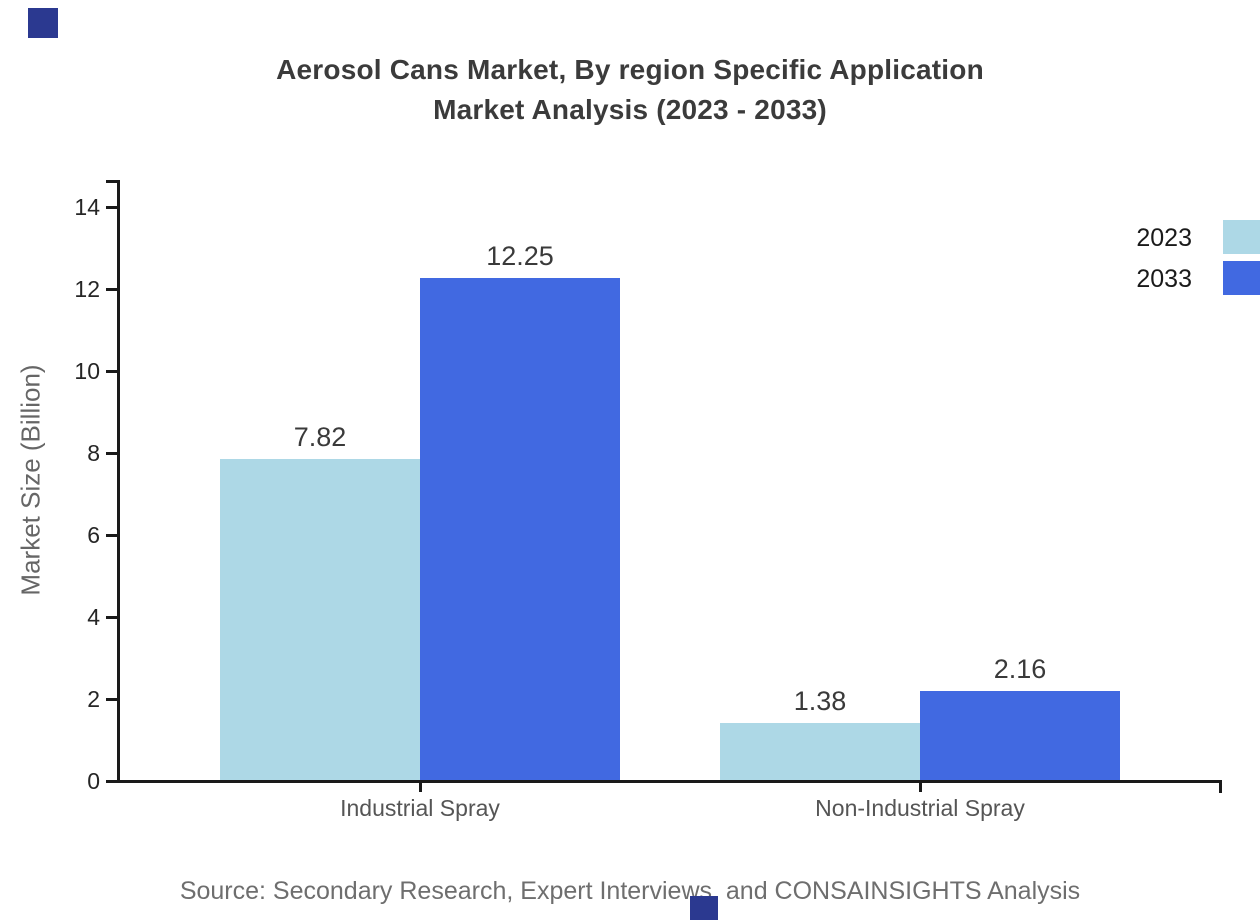 This screenshot has width=1260, height=920. I want to click on brand-square-top-left, so click(43, 23).